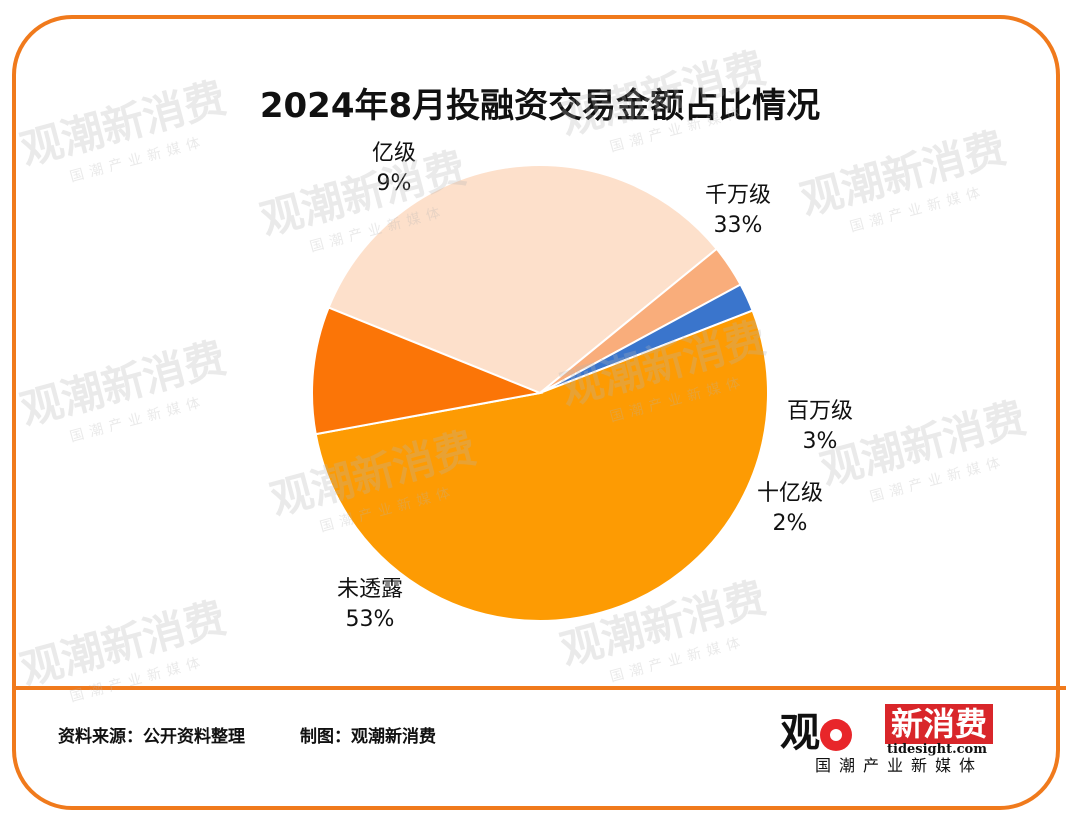 This screenshot has width=1080, height=835. I want to click on slice-label: 十亿级, so click(790, 493).